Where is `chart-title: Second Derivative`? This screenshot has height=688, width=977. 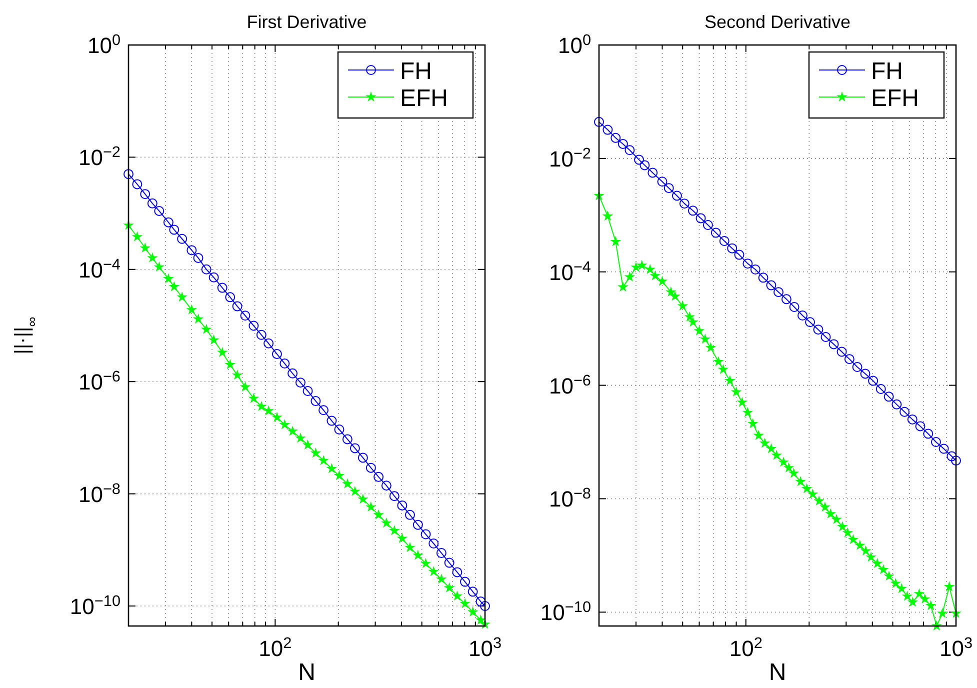 chart-title: Second Derivative is located at coordinates (777, 22).